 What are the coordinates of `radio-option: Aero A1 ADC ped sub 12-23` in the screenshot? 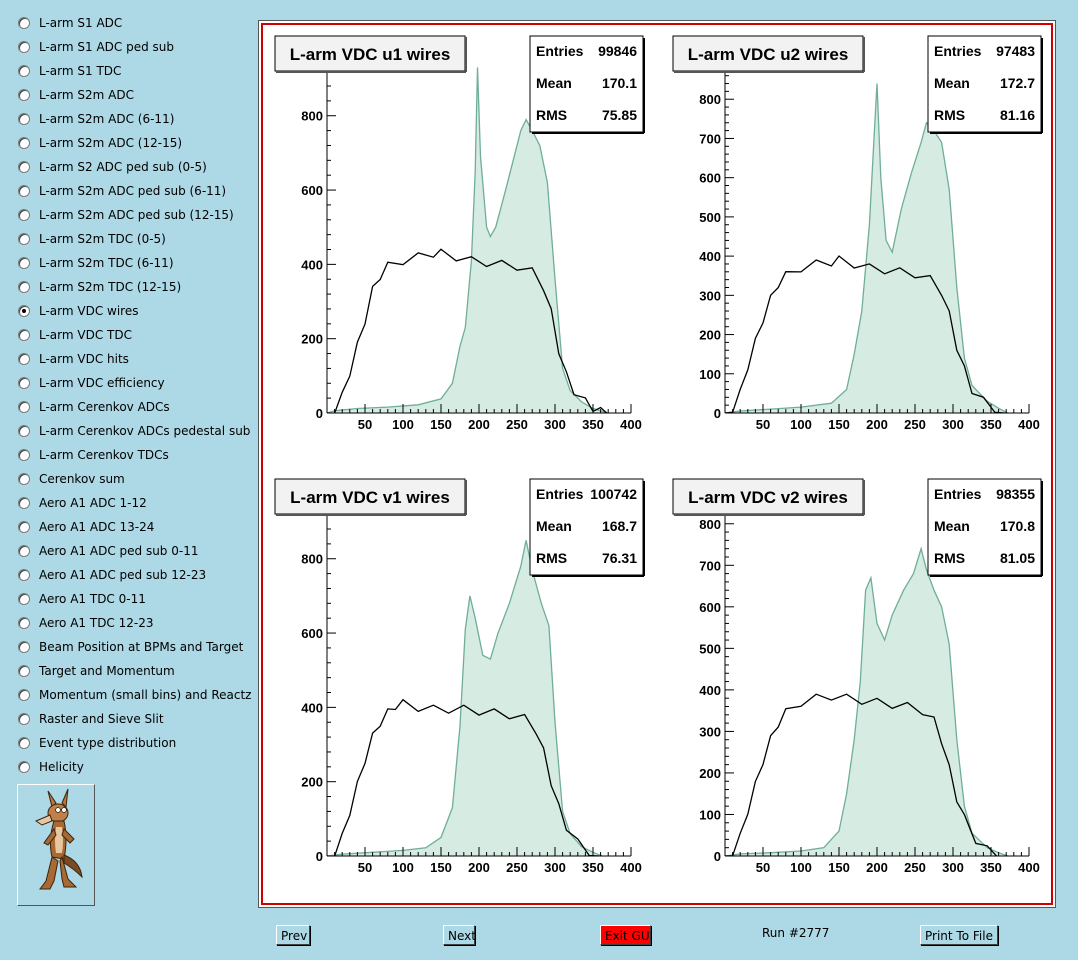 It's located at (112, 575).